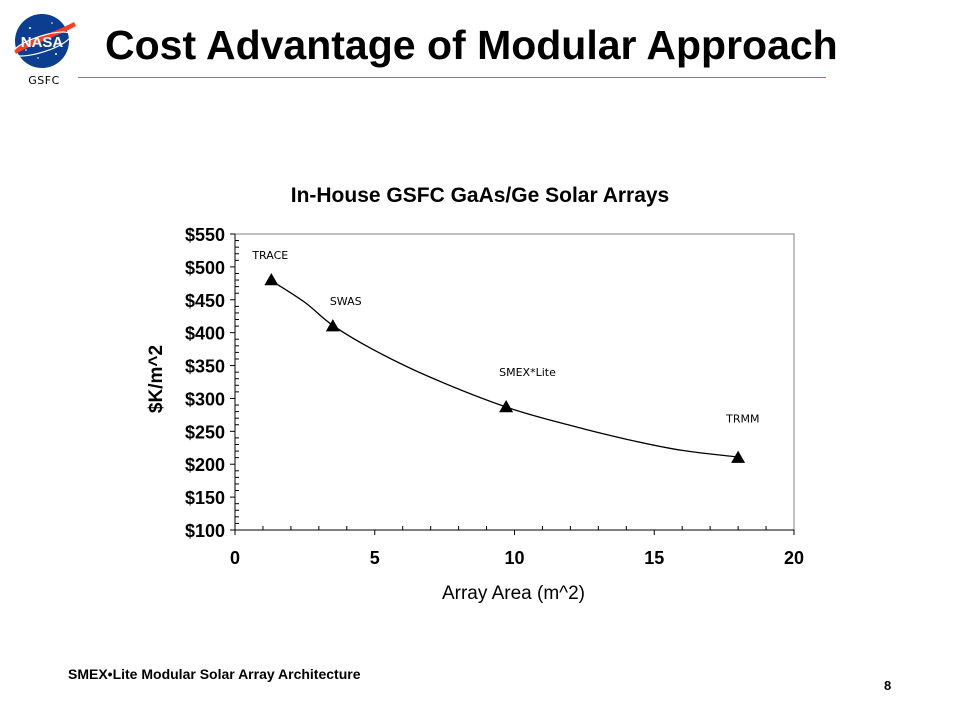 The image size is (960, 720). What do you see at coordinates (471, 45) in the screenshot?
I see `slide-title: Cost Advantage of Modular Approach` at bounding box center [471, 45].